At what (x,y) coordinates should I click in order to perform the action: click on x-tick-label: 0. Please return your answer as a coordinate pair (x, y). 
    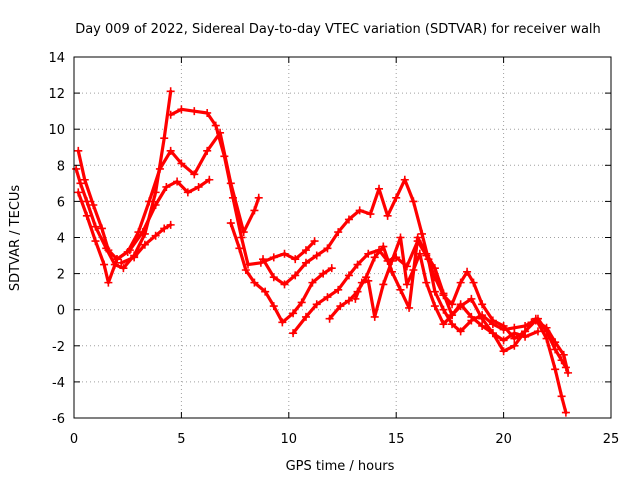
    Looking at the image, I should click on (74, 439).